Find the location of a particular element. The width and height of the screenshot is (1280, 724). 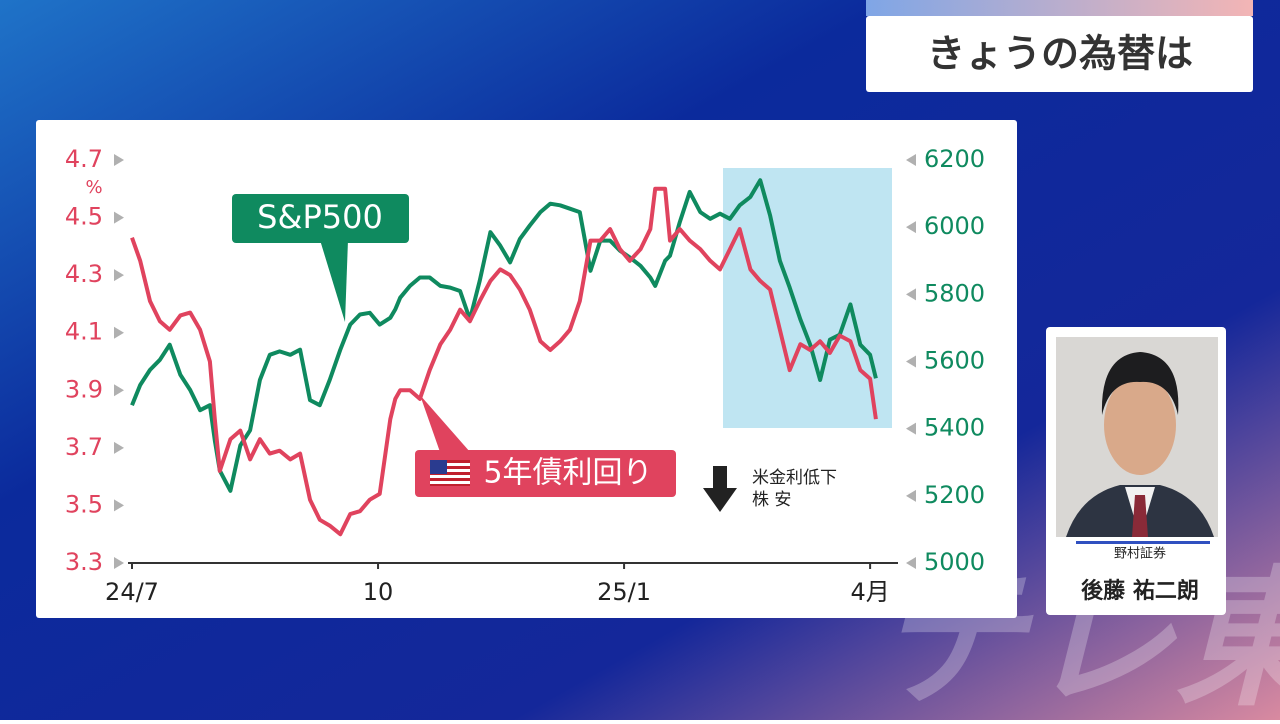

program-title: きょうの為替は is located at coordinates (1060, 54).